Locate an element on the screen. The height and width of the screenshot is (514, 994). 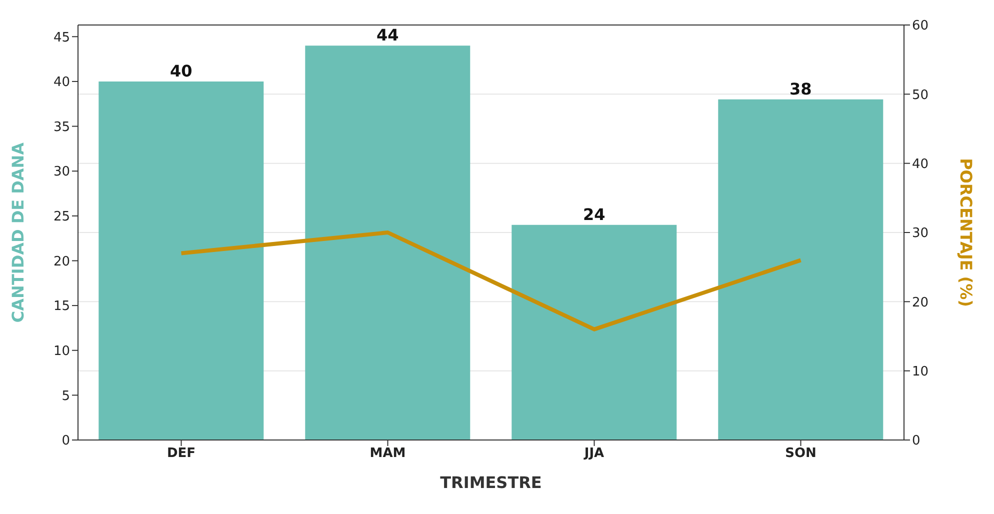
y-tick-label: 10 is located at coordinates (61, 351).